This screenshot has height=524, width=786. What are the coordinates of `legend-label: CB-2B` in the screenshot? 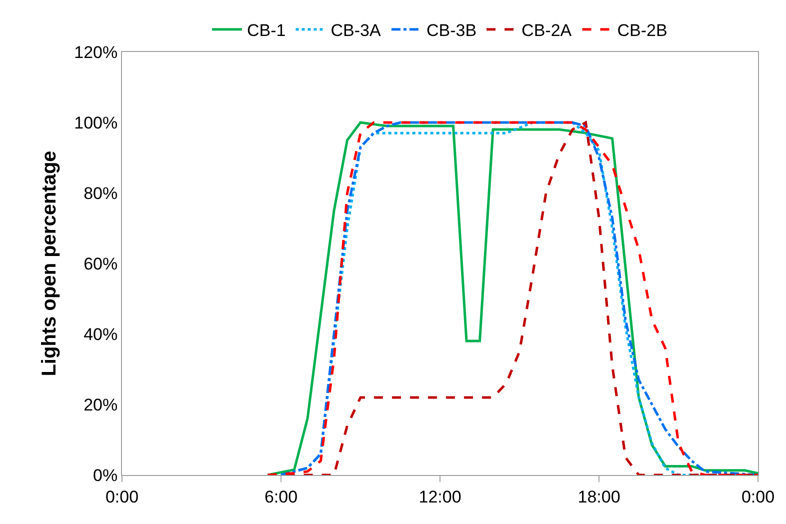 It's located at (642, 30).